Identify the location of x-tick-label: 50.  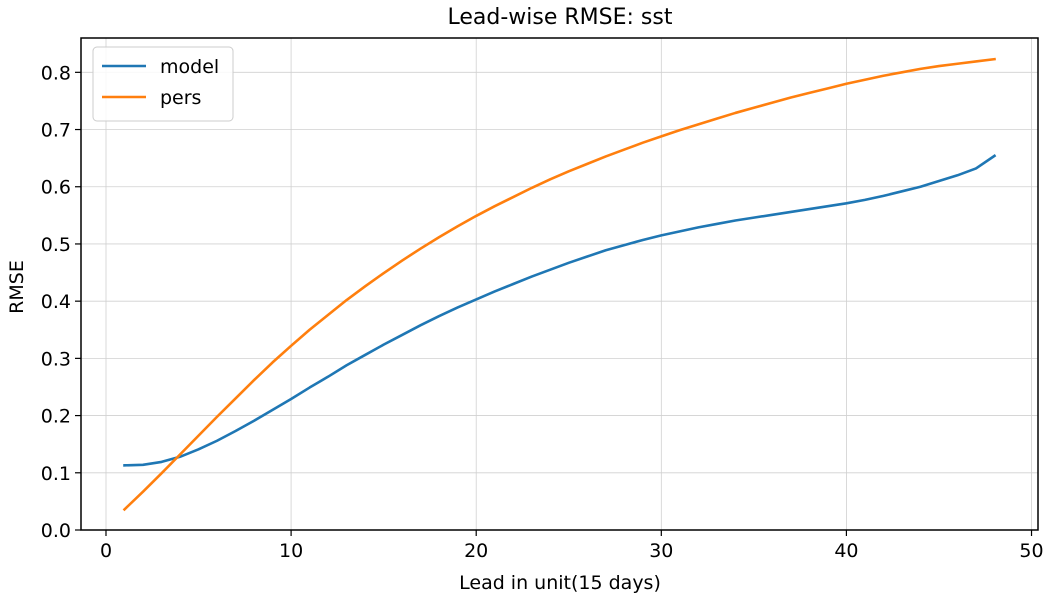
(1031, 551).